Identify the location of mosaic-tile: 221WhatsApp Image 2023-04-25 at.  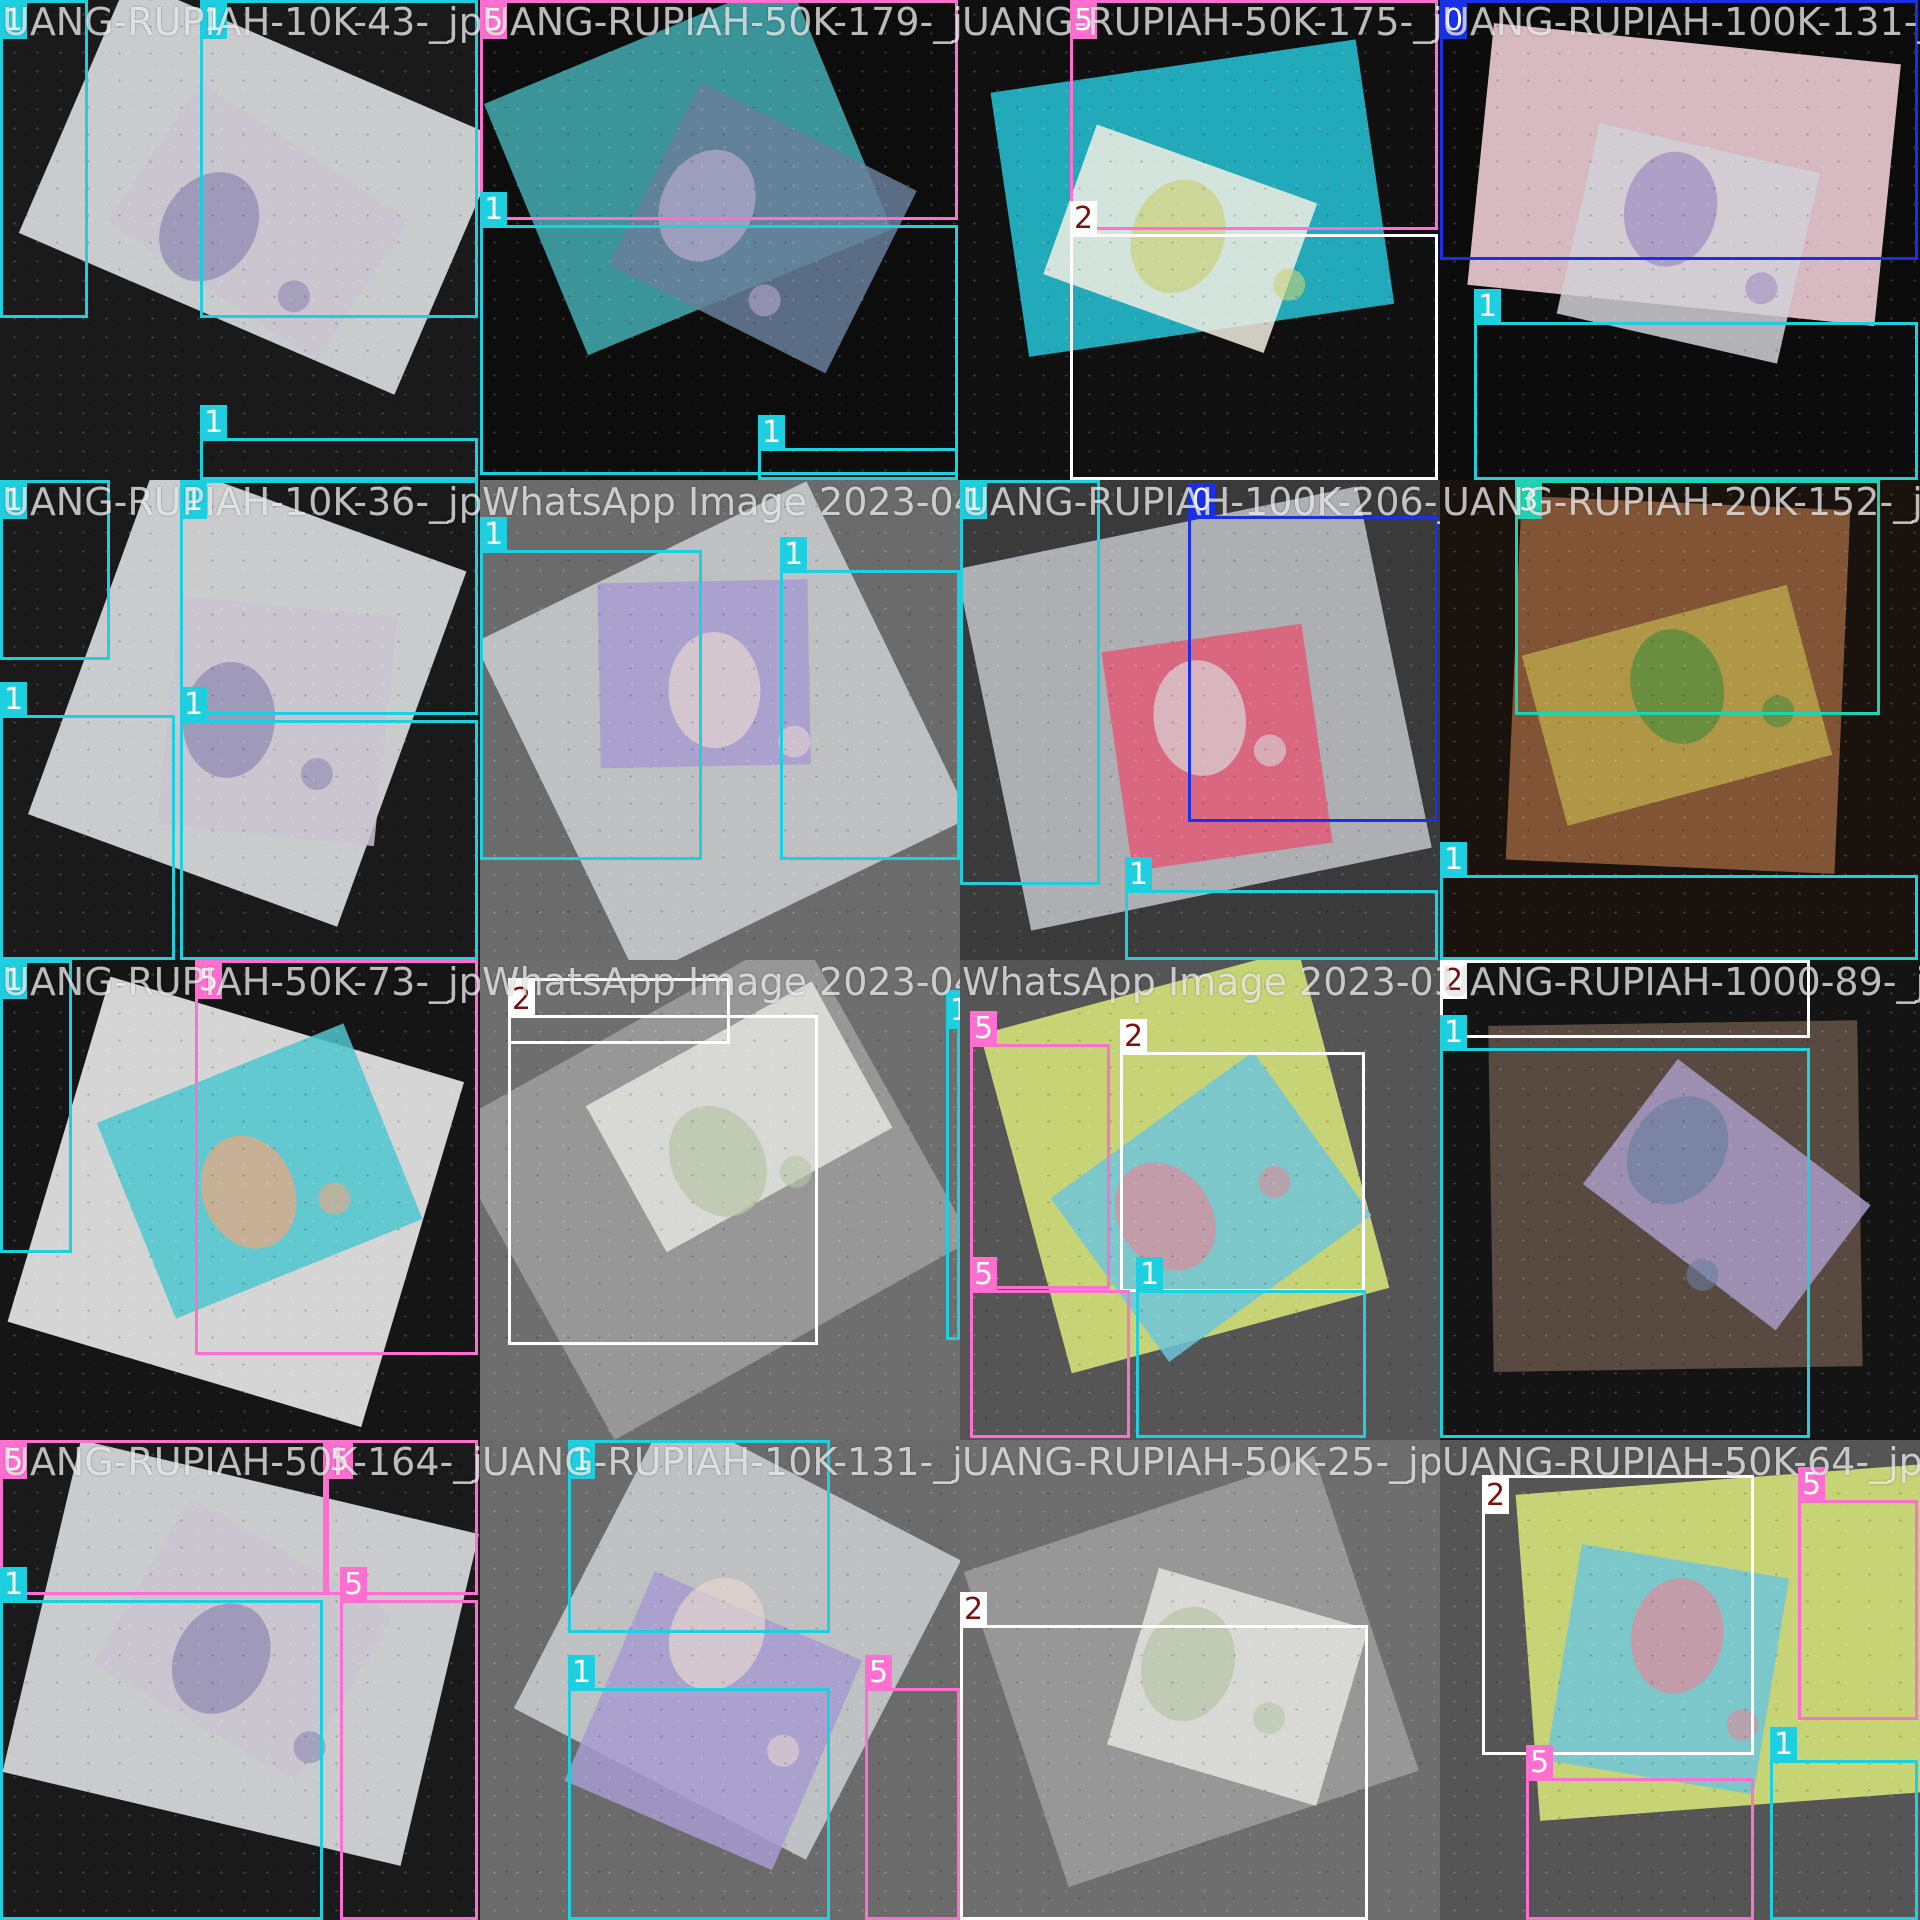
(720, 1200).